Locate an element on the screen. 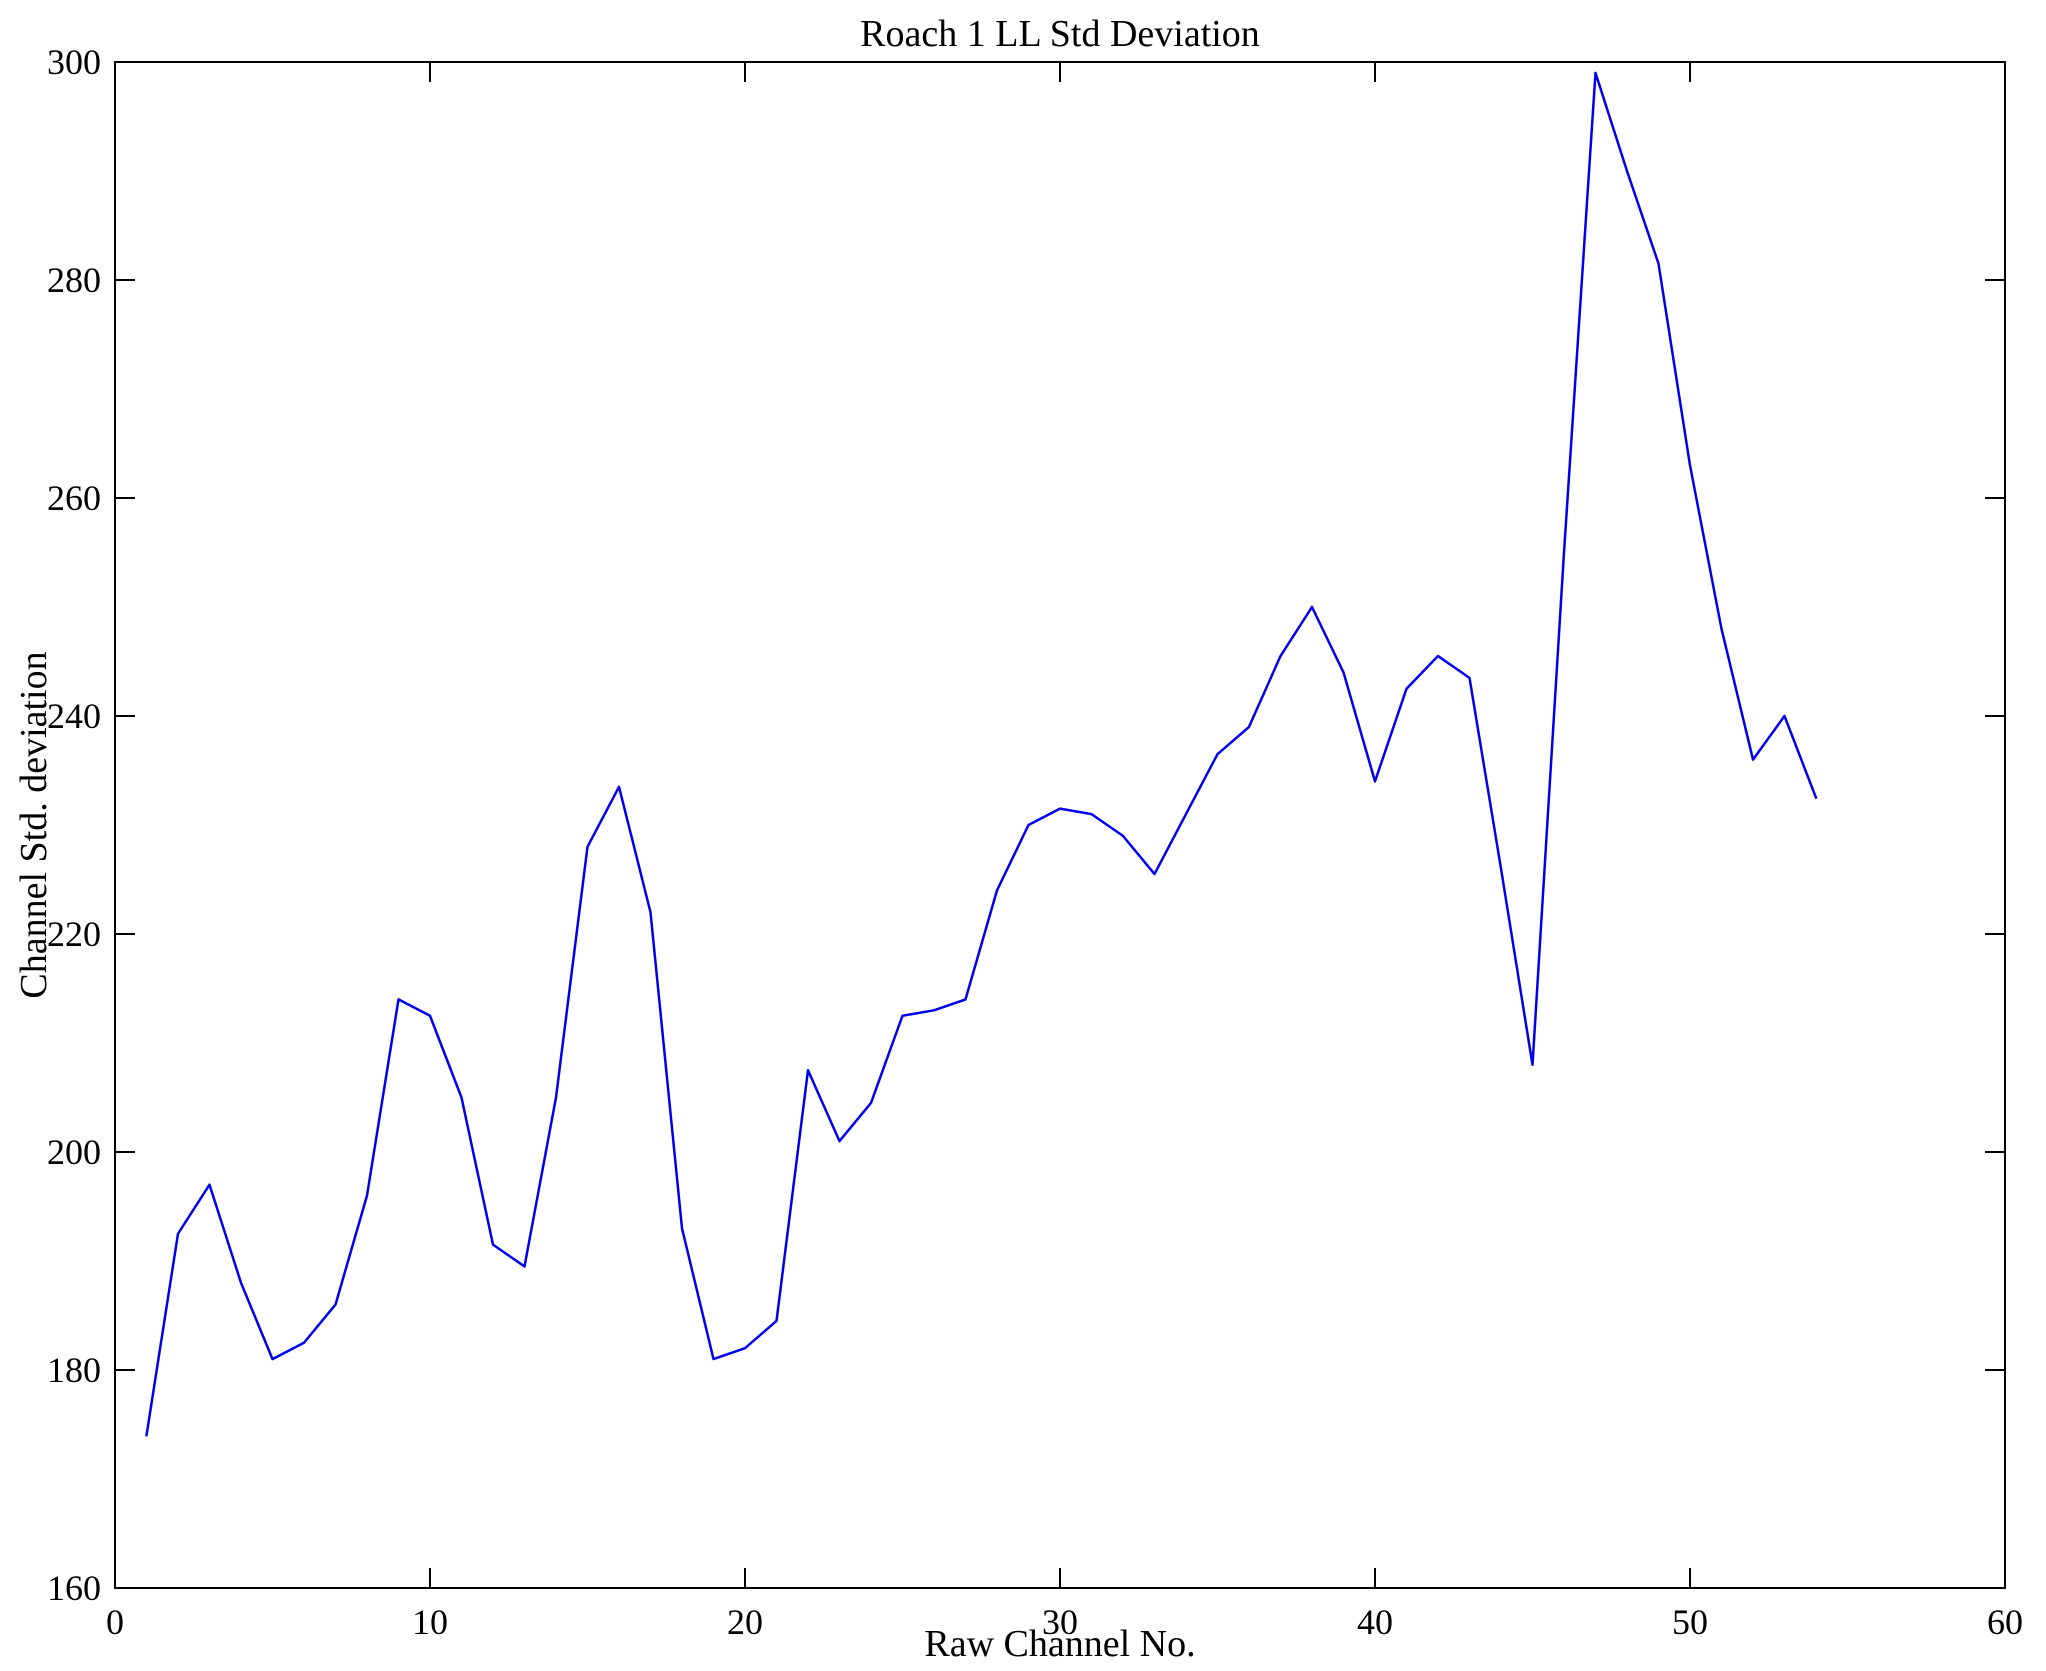 The width and height of the screenshot is (2046, 1671). x-tick-label: 30 is located at coordinates (1060, 1622).